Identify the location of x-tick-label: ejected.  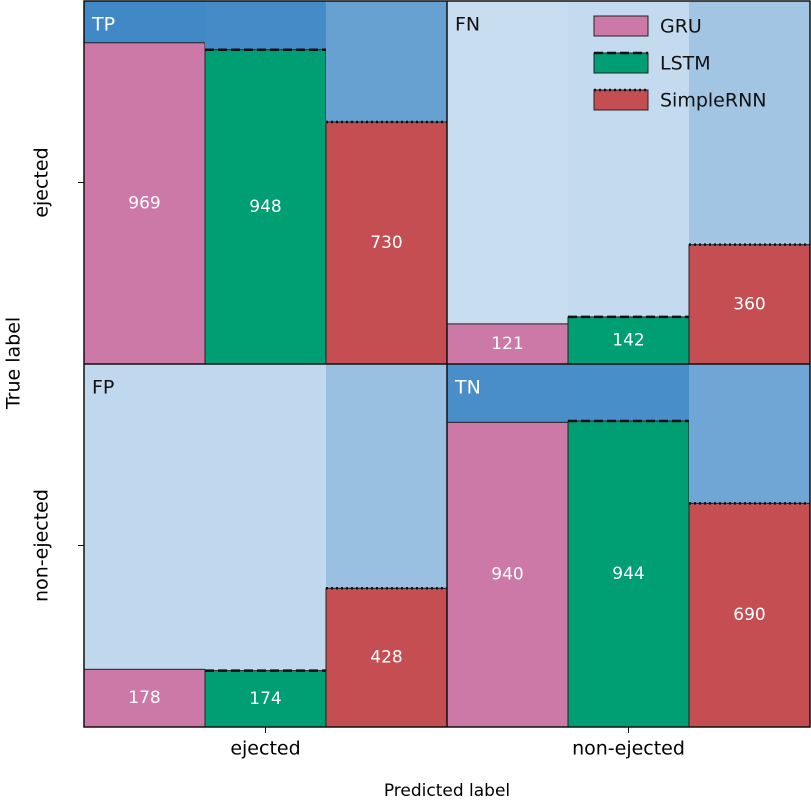
(265, 749).